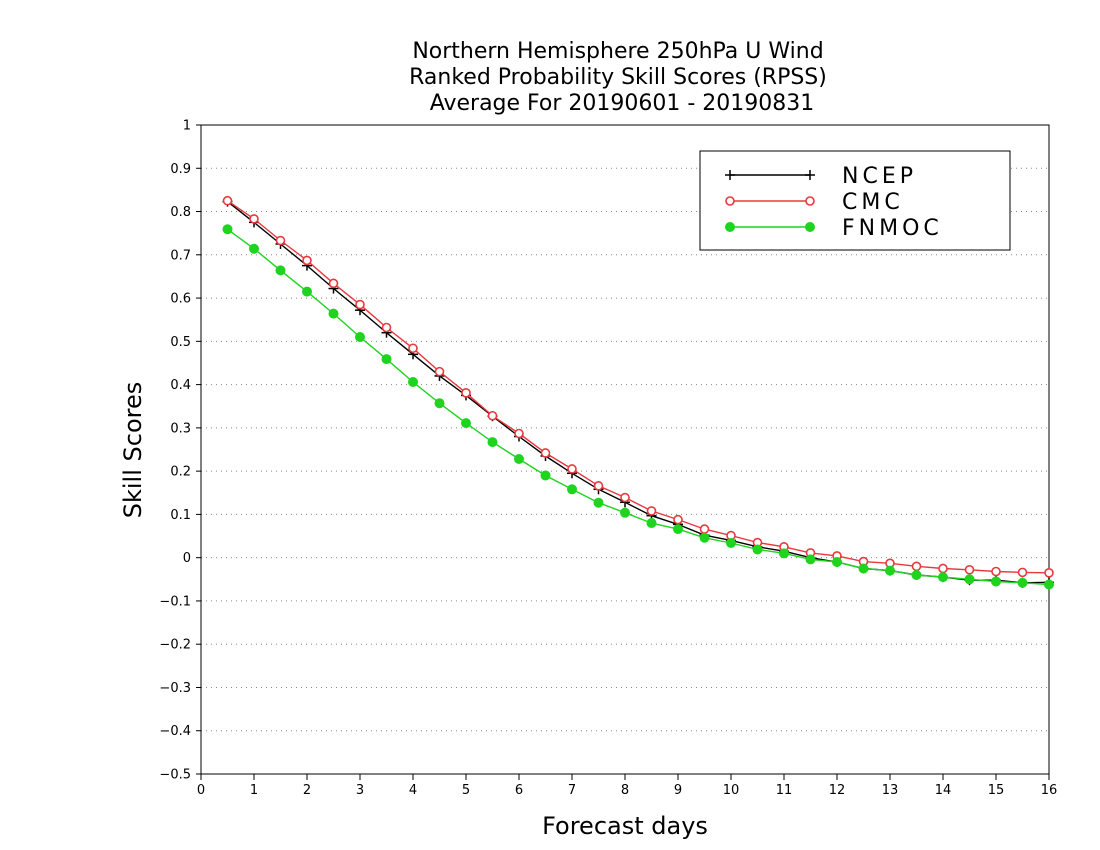 The width and height of the screenshot is (1100, 850). Describe the element at coordinates (879, 176) in the screenshot. I see `legend-label-ncep: NCEP` at that location.